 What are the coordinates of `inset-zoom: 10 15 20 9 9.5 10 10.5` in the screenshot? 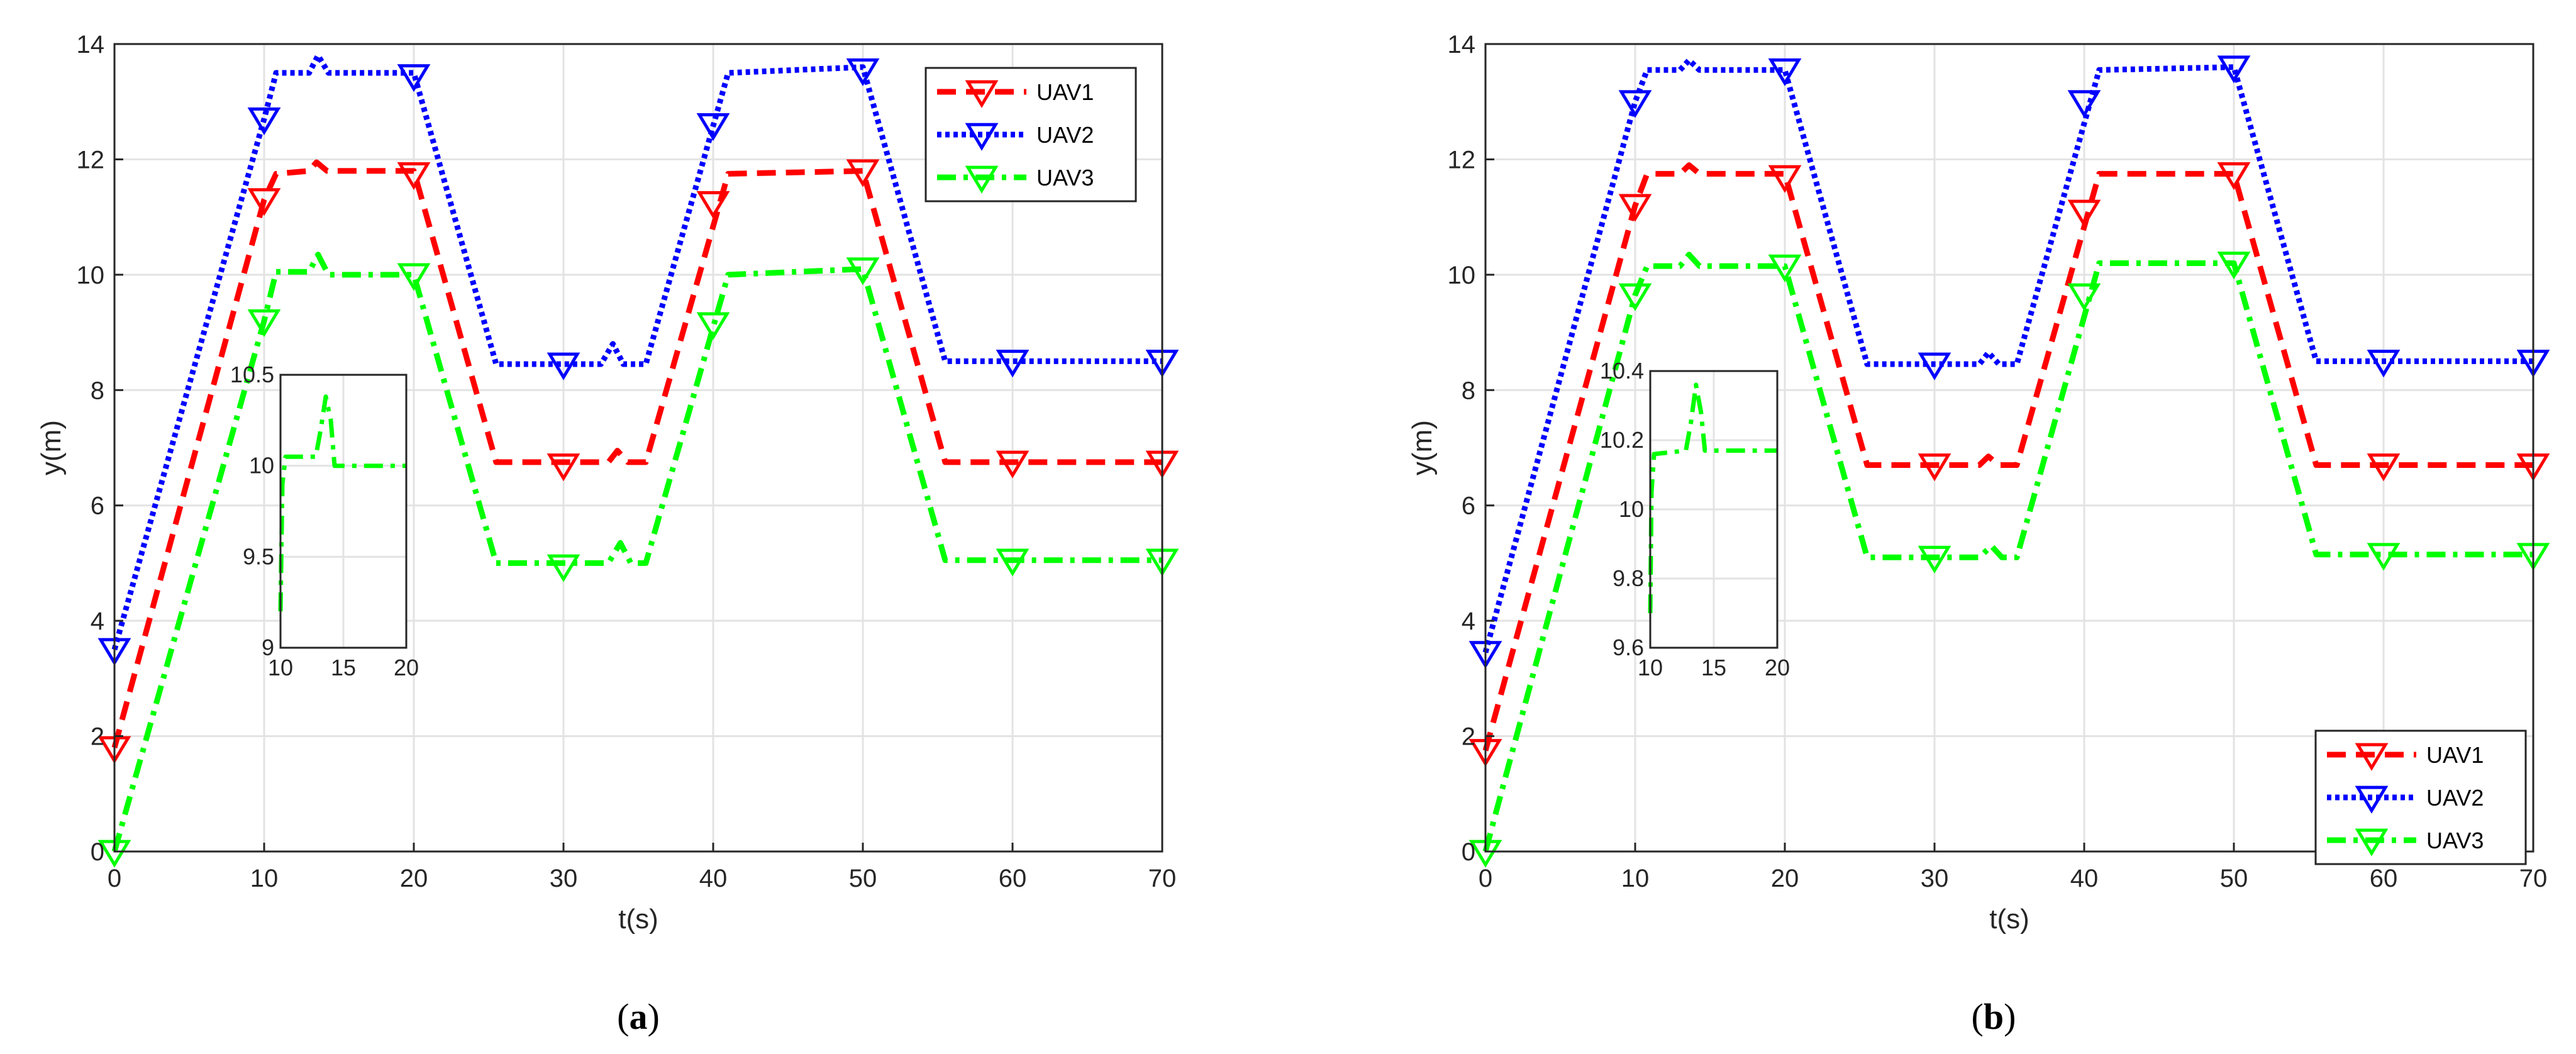 It's located at (324, 521).